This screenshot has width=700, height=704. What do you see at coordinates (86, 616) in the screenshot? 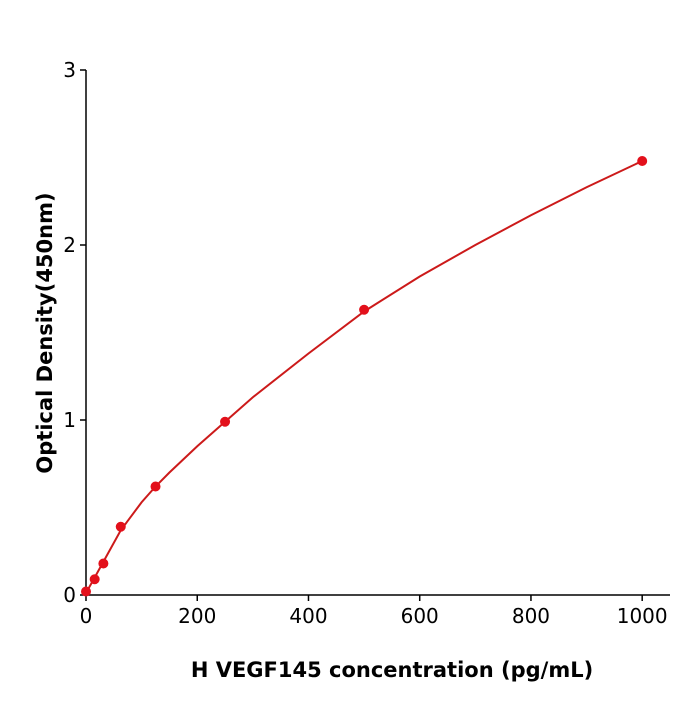
I see `x-tick-label: 0` at bounding box center [86, 616].